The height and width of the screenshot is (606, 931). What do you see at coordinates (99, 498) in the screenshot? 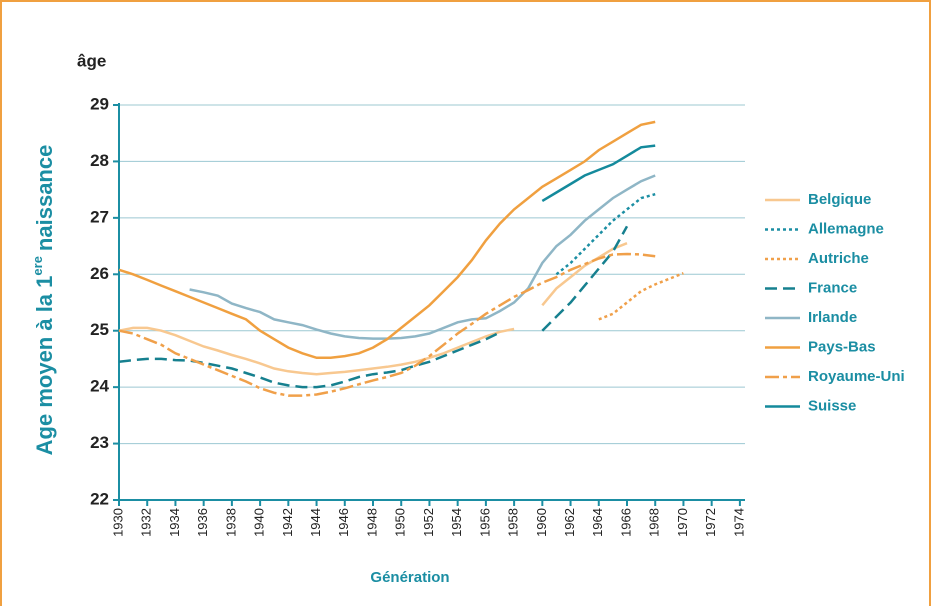
I see `y-tick-label: 22` at bounding box center [99, 498].